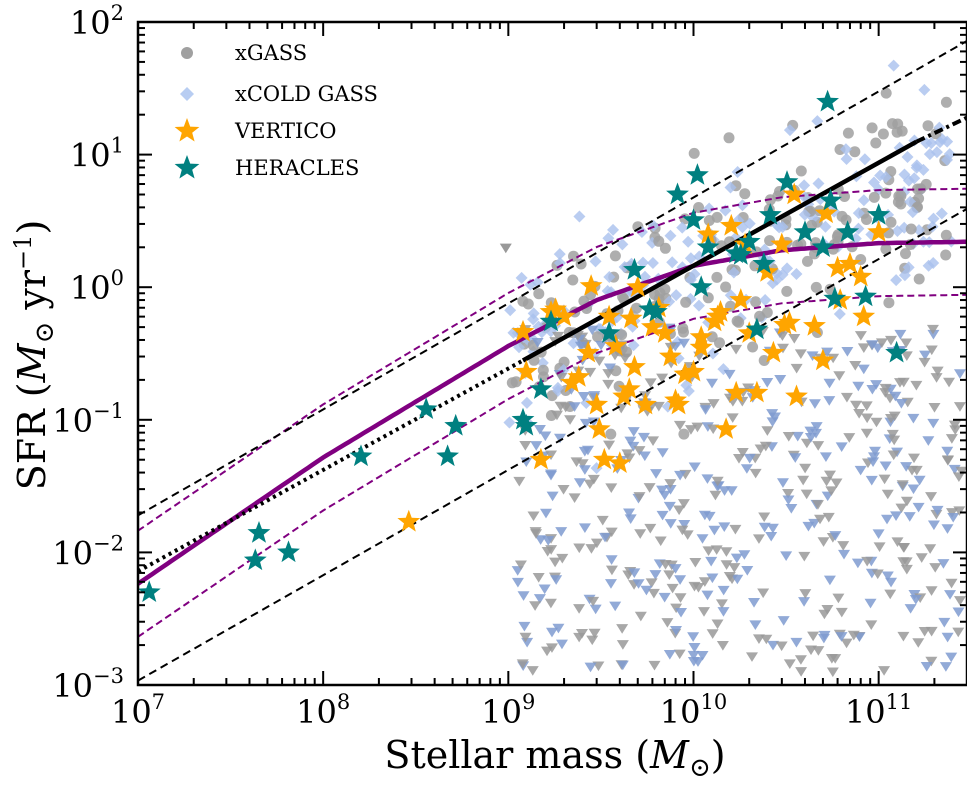  What do you see at coordinates (187, 130) in the screenshot?
I see `legend-marker-vertico` at bounding box center [187, 130].